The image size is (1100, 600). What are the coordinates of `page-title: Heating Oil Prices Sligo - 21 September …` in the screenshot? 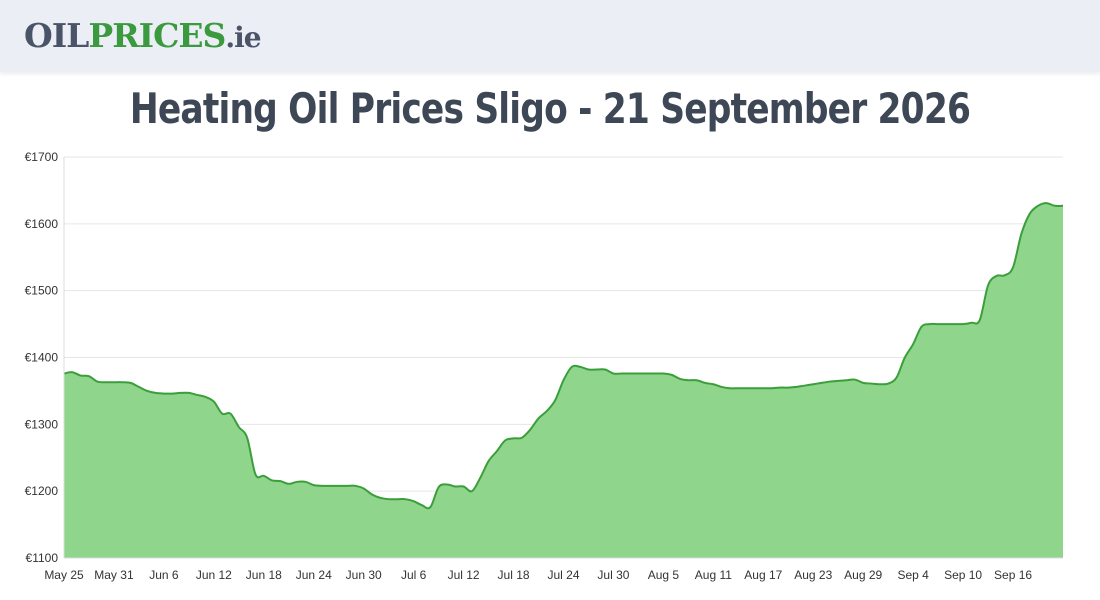 It's located at (550, 108).